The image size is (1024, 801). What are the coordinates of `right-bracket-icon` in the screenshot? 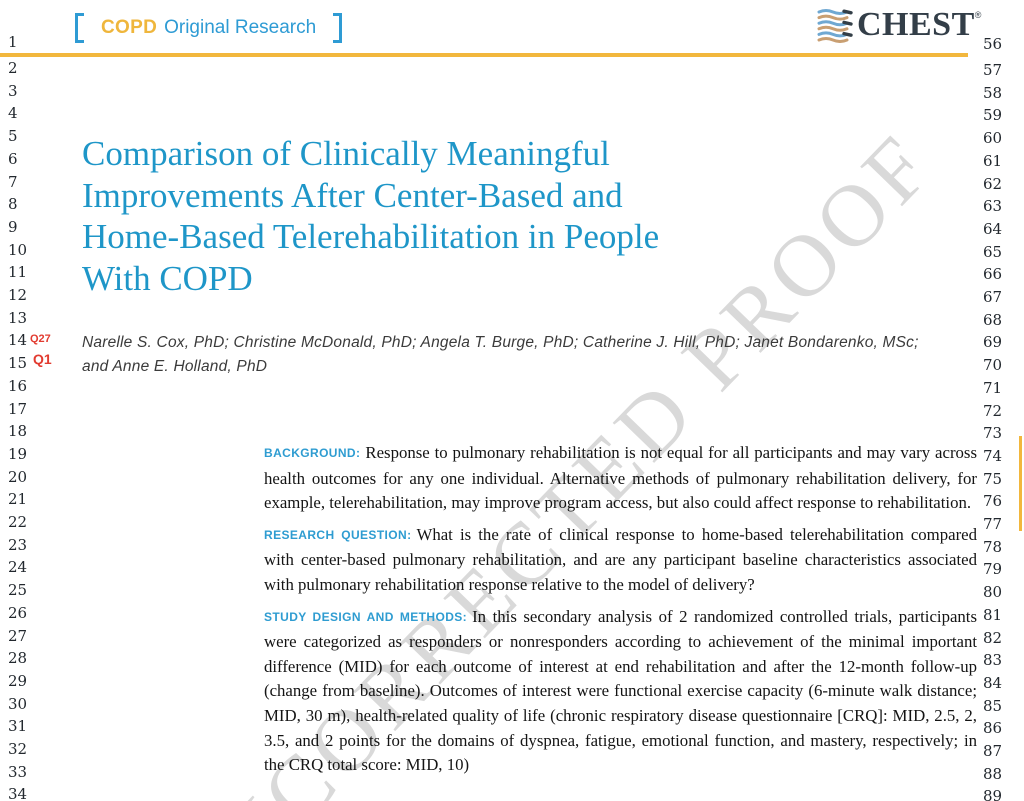 It's located at (338, 28).